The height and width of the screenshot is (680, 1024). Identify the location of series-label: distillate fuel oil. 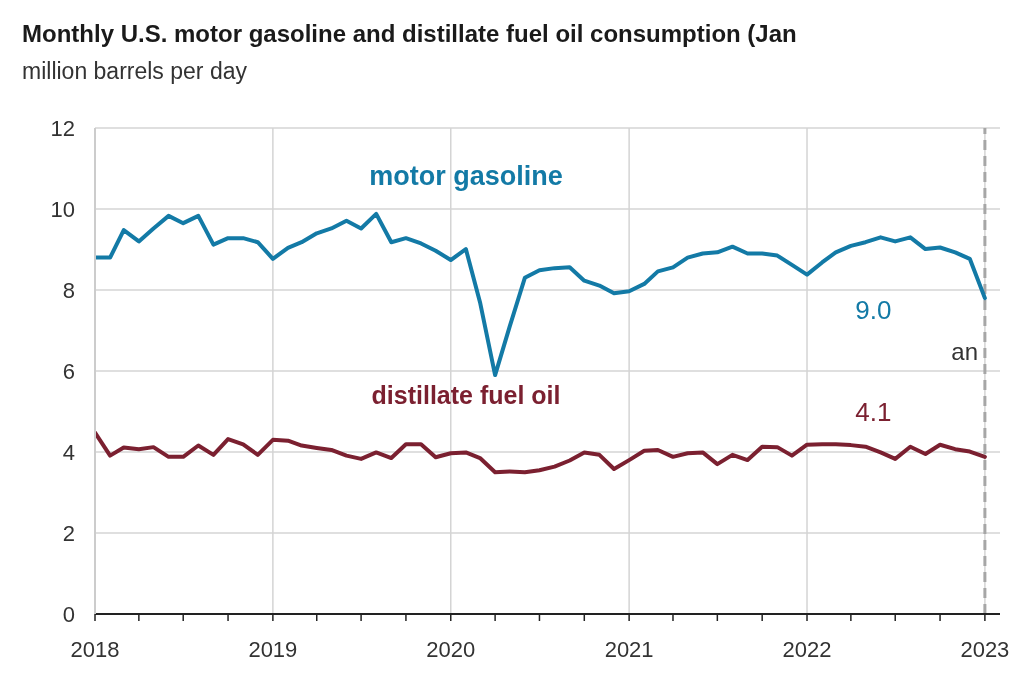
(466, 395).